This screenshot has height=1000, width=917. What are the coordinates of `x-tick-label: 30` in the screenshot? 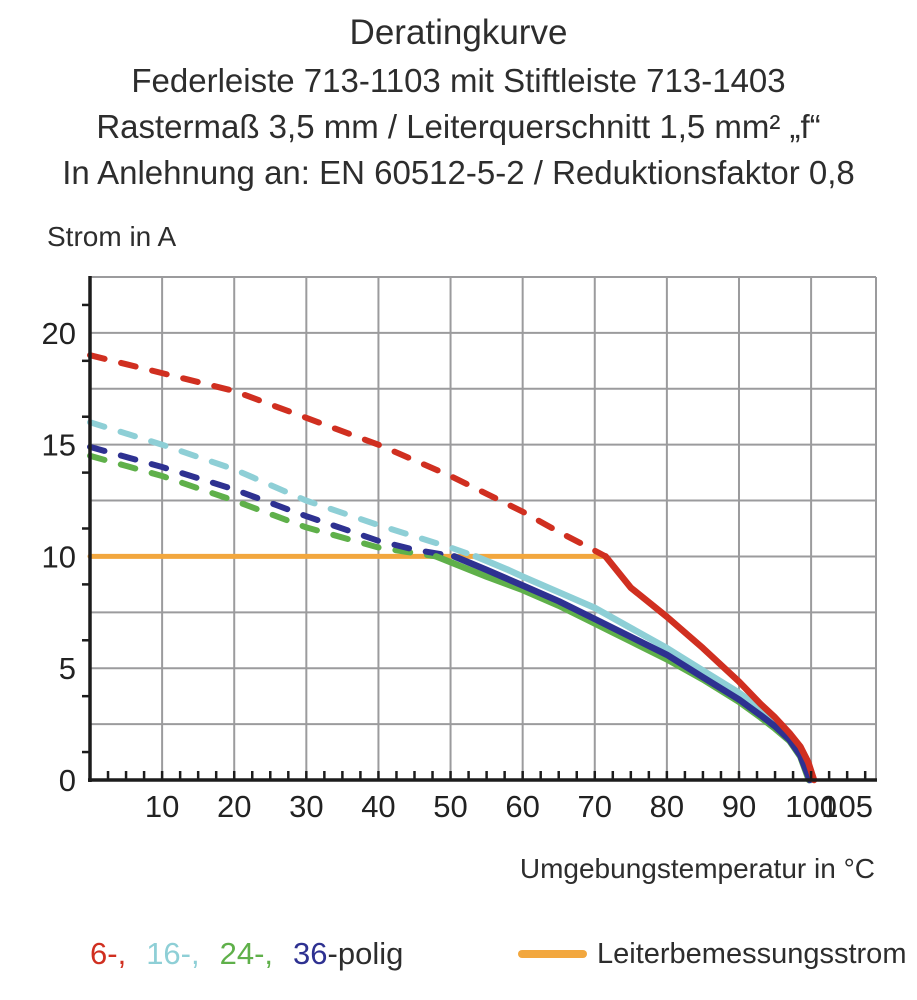 It's located at (306, 806).